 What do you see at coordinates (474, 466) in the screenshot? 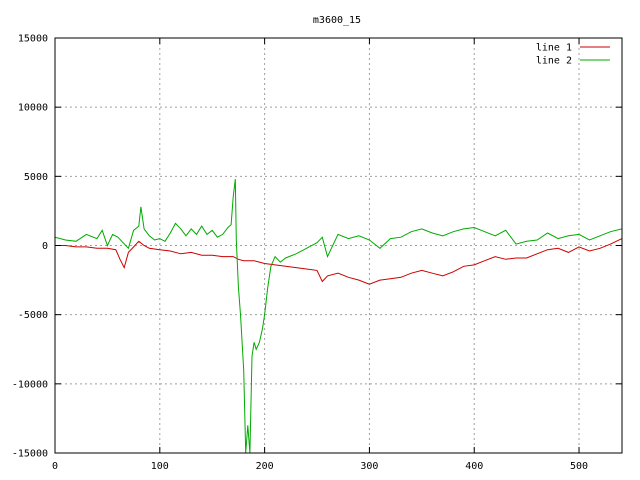
I see `x-tick-label: 400` at bounding box center [474, 466].